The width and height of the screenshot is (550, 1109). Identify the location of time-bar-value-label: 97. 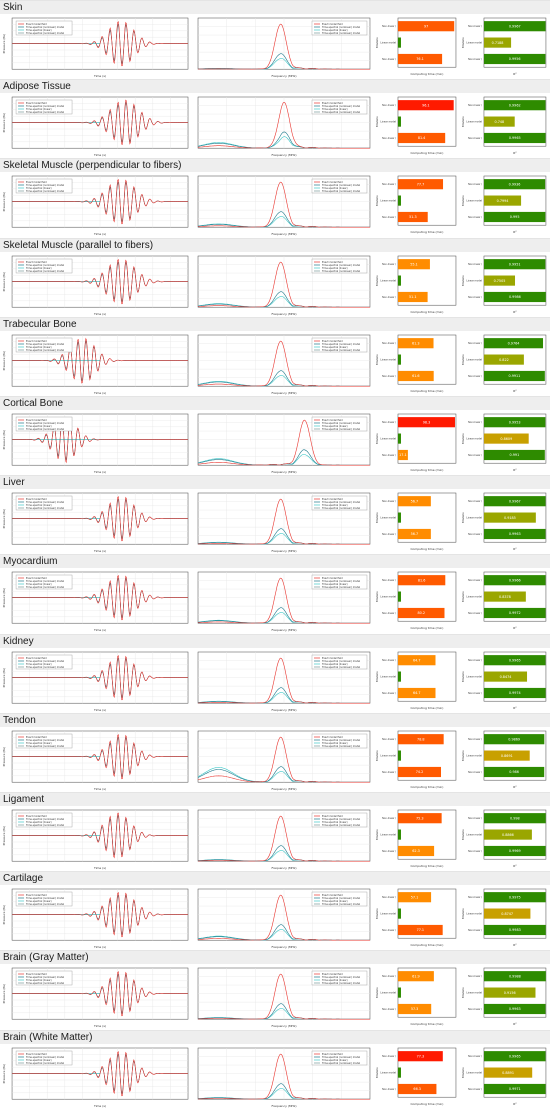
(426, 26).